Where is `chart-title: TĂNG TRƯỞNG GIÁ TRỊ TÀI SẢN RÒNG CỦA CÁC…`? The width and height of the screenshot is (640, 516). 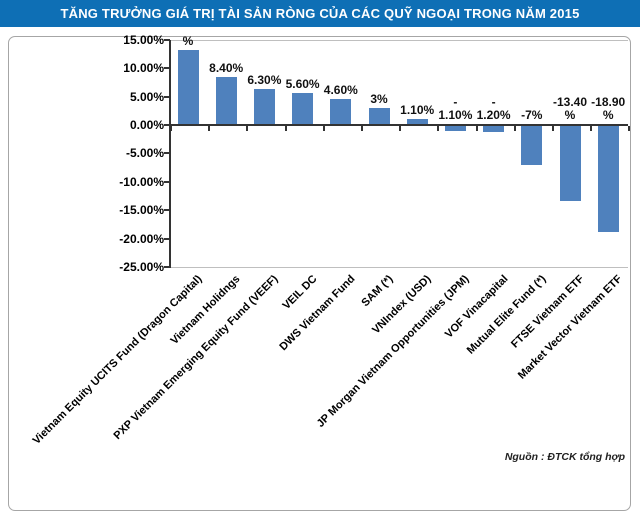
chart-title: TĂNG TRƯỞNG GIÁ TRỊ TÀI SẢN RÒNG CỦA CÁC… is located at coordinates (320, 13).